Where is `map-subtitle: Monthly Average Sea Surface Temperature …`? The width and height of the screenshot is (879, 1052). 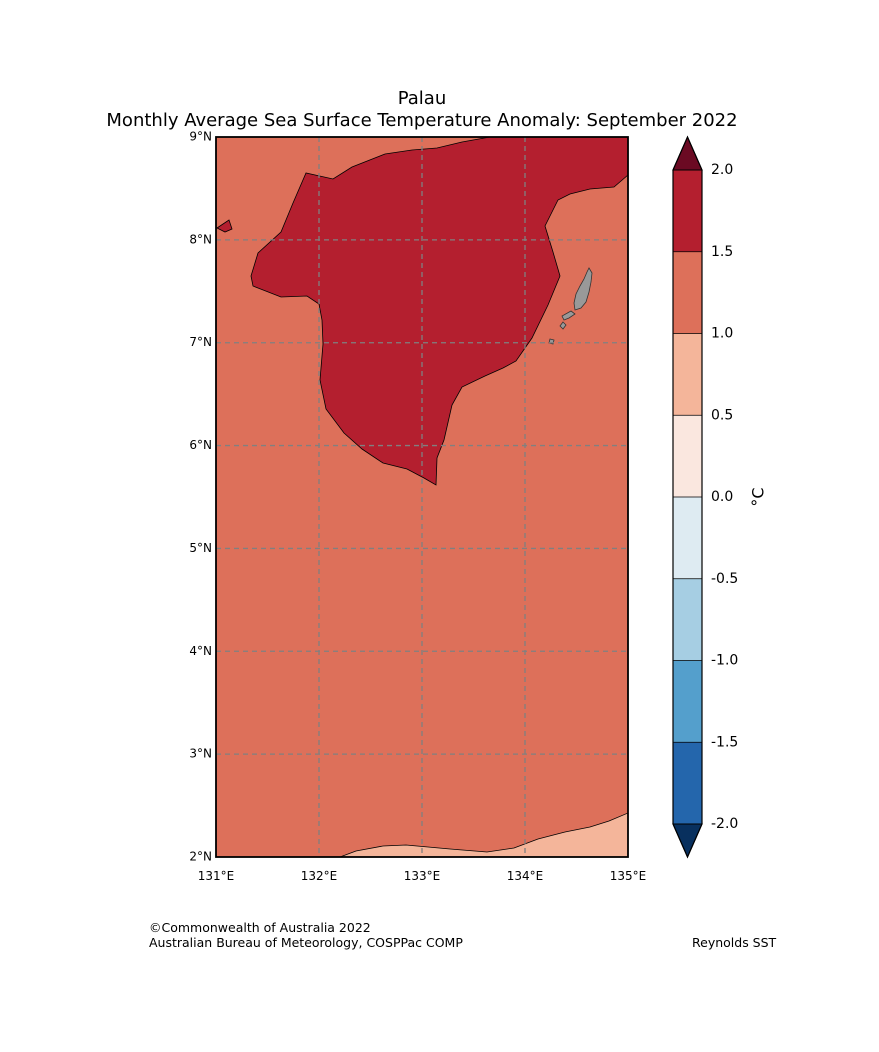 map-subtitle: Monthly Average Sea Surface Temperature … is located at coordinates (422, 120).